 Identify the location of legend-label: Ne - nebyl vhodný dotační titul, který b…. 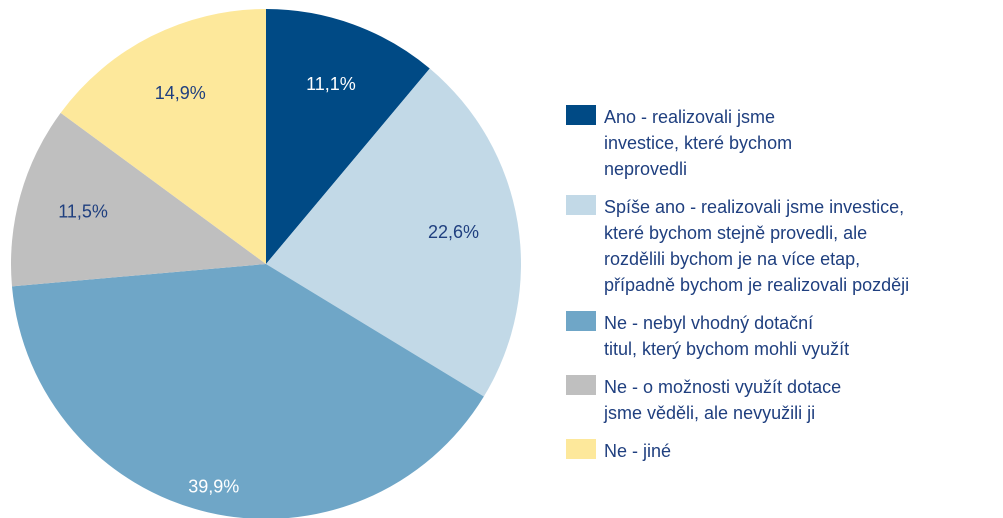
(727, 336).